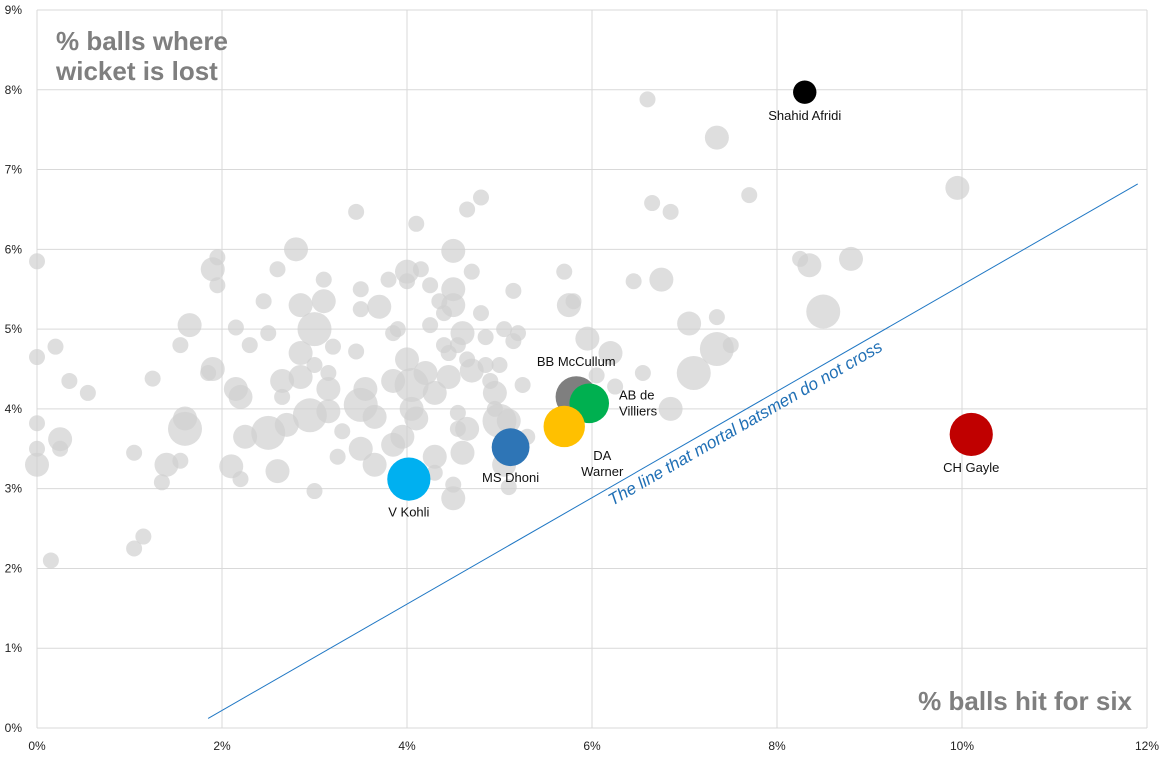 The width and height of the screenshot is (1165, 759). I want to click on label-v-kohli: V Kohli, so click(408, 512).